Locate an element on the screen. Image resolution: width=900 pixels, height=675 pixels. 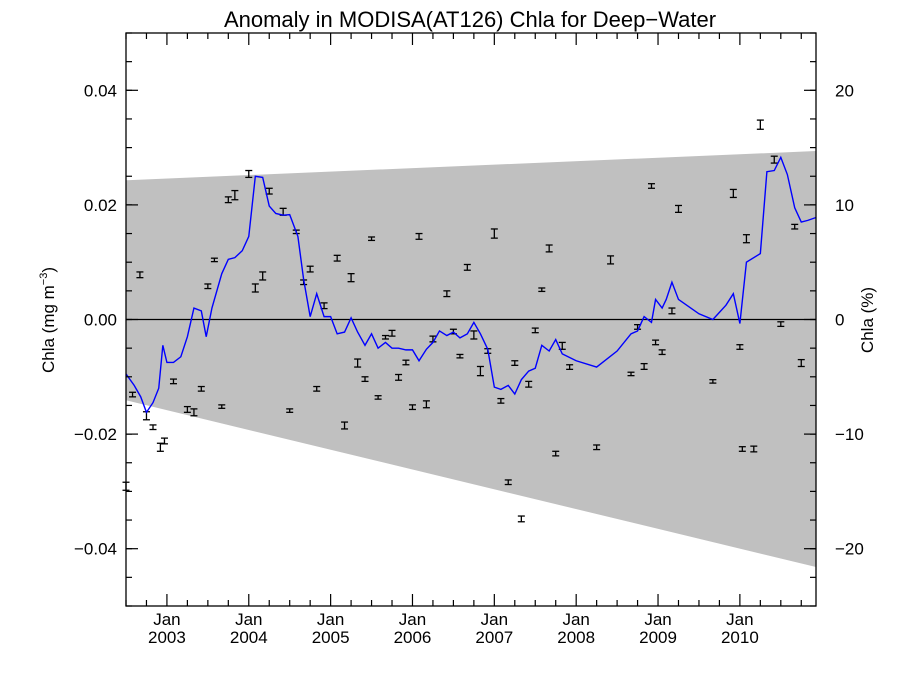
x-tick-year-label: 2003 is located at coordinates (167, 637).